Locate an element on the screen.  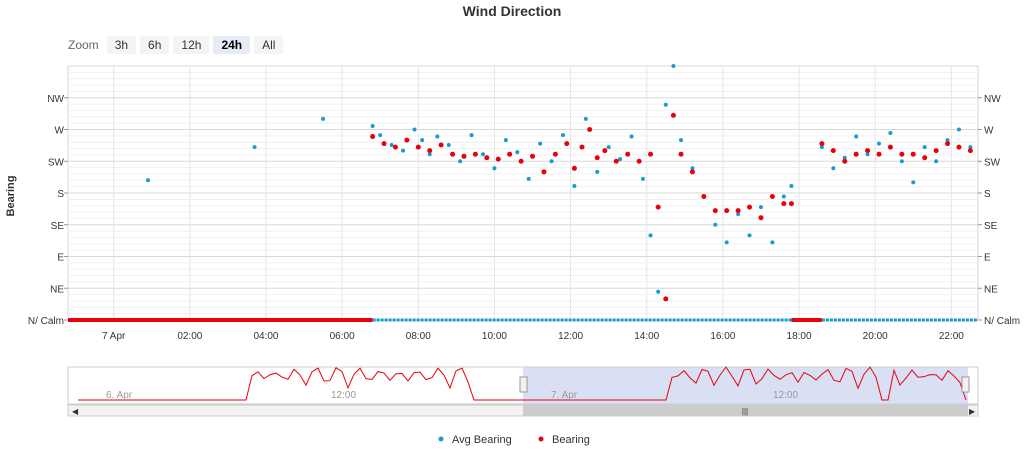
y-tick-label-right: S is located at coordinates (987, 194).